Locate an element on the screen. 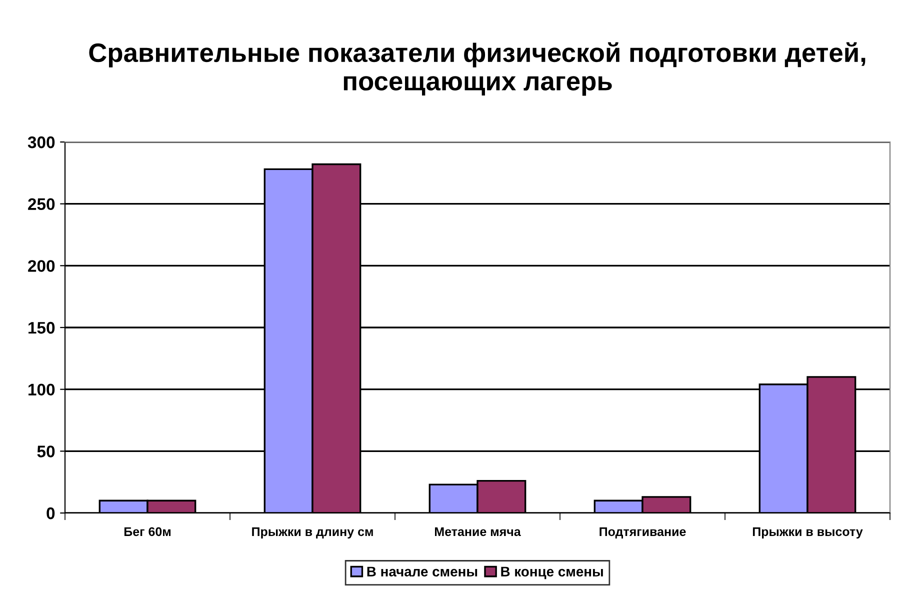 Image resolution: width=904 pixels, height=589 pixels. x-tick-label: Прыжки в высоту is located at coordinates (807, 533).